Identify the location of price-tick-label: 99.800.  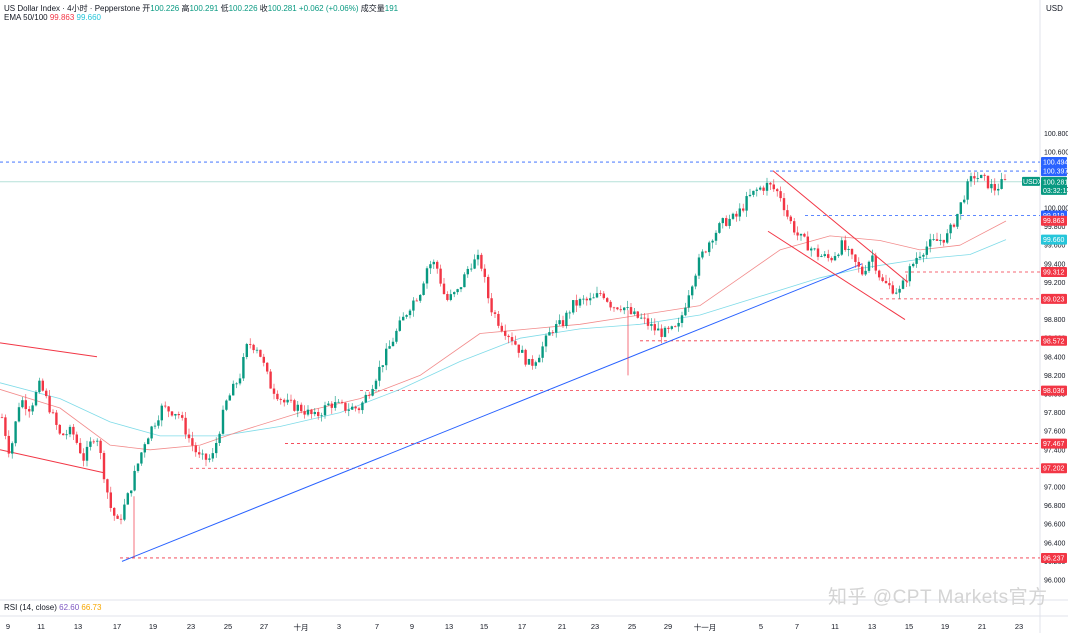
(1055, 227).